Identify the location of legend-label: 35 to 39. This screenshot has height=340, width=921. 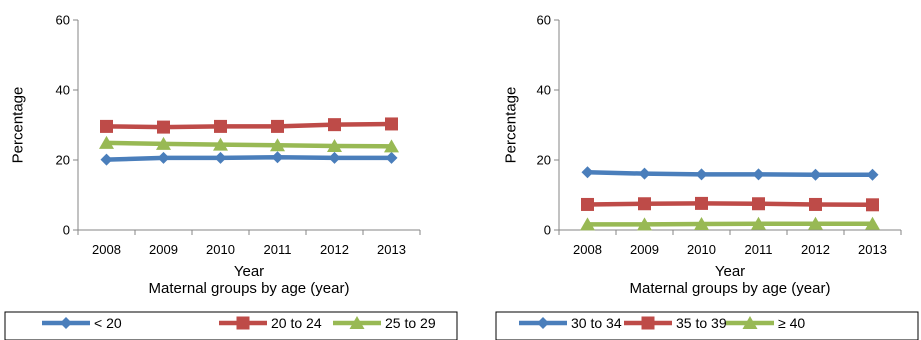
(701, 323).